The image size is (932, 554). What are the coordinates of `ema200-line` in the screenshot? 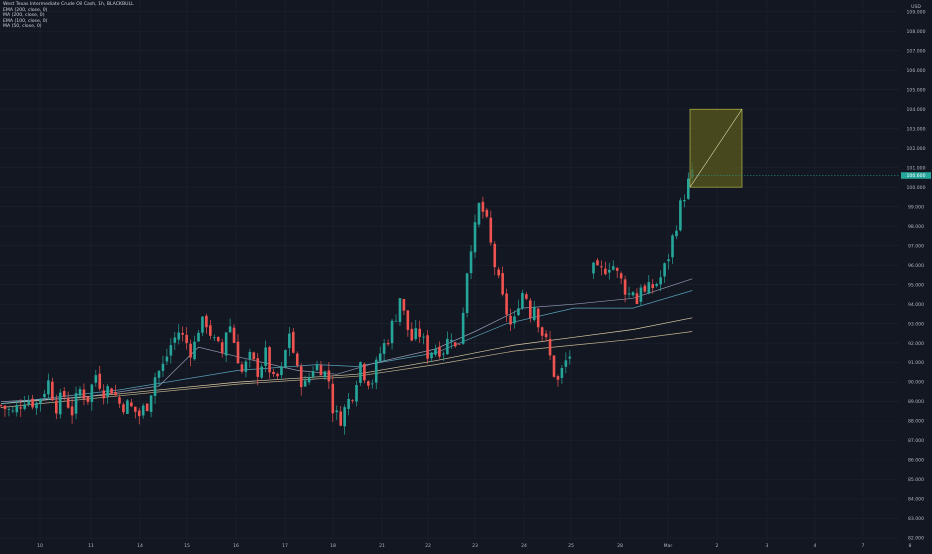 It's located at (346, 369).